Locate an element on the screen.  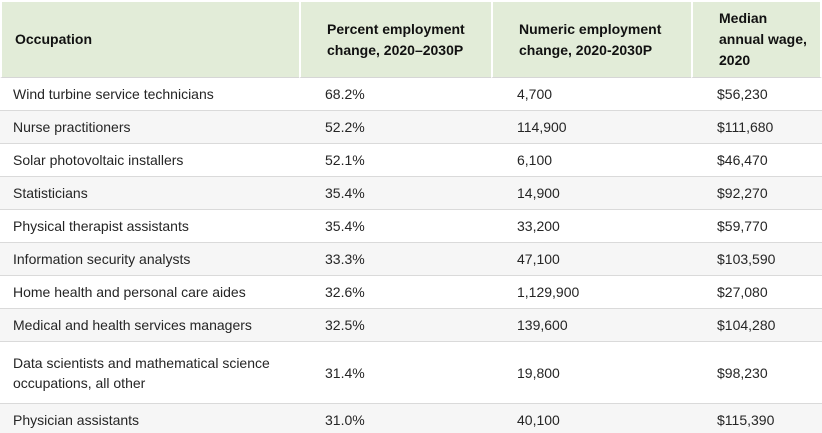
percent-change-cell: 31.4% is located at coordinates (395, 373).